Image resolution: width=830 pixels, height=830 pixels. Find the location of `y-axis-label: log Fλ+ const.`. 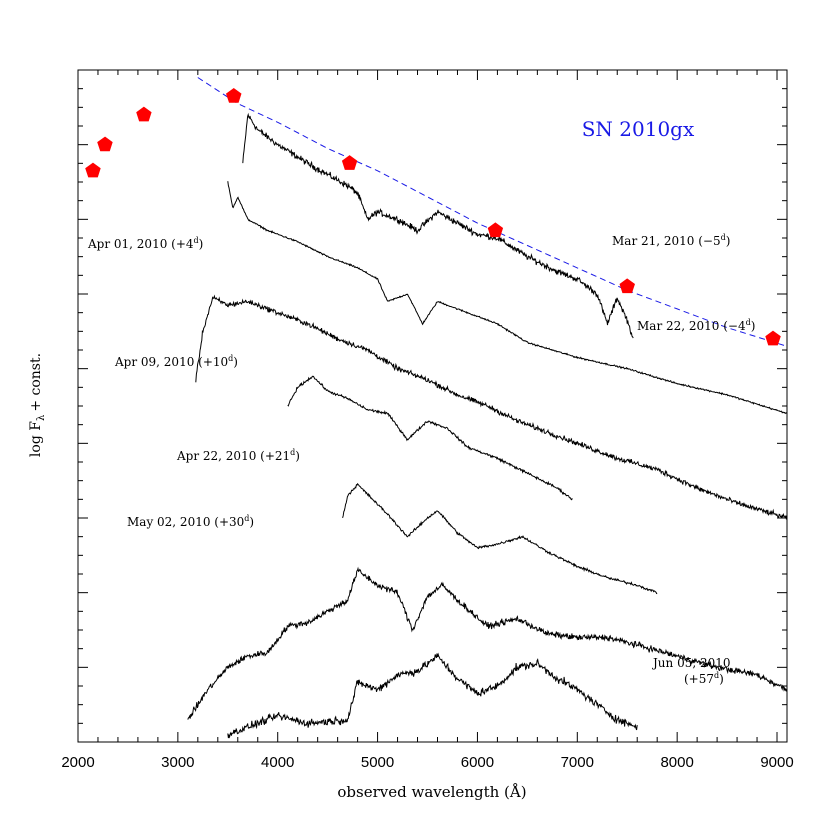

y-axis-label: log Fλ+ const. is located at coordinates (37, 405).